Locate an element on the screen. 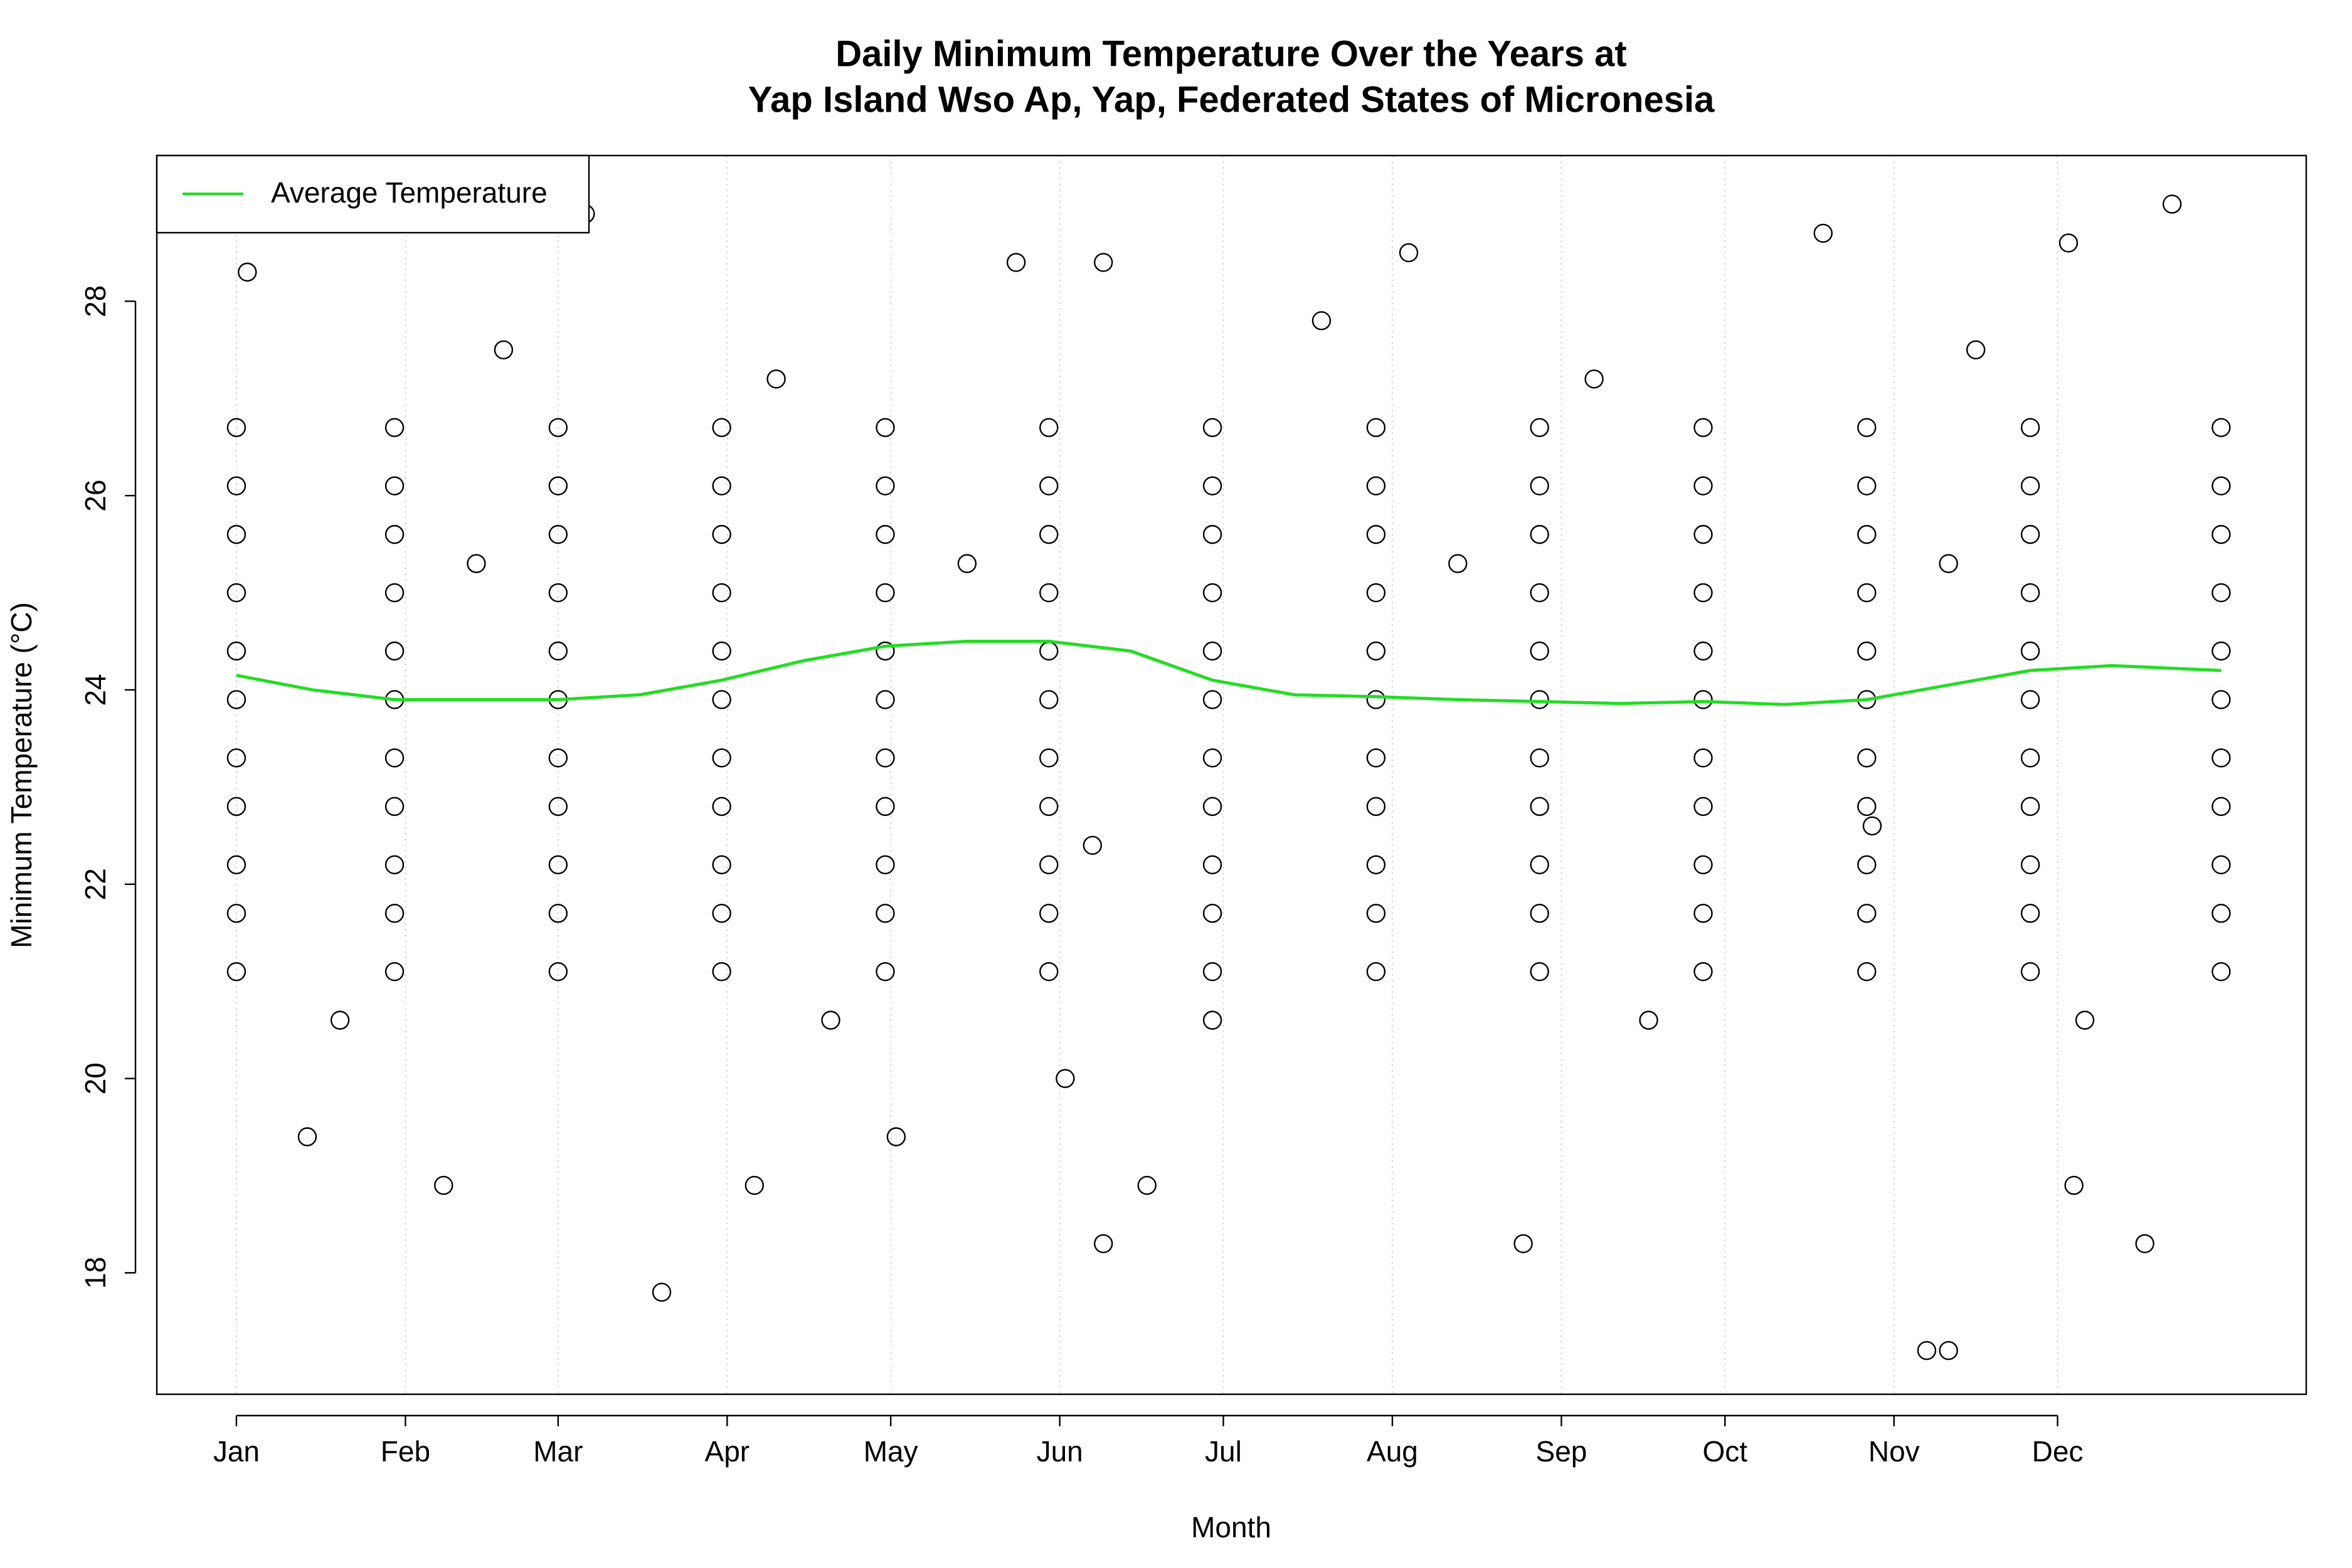 The image size is (2352, 1568). y-tick-label: 20 is located at coordinates (95, 1078).